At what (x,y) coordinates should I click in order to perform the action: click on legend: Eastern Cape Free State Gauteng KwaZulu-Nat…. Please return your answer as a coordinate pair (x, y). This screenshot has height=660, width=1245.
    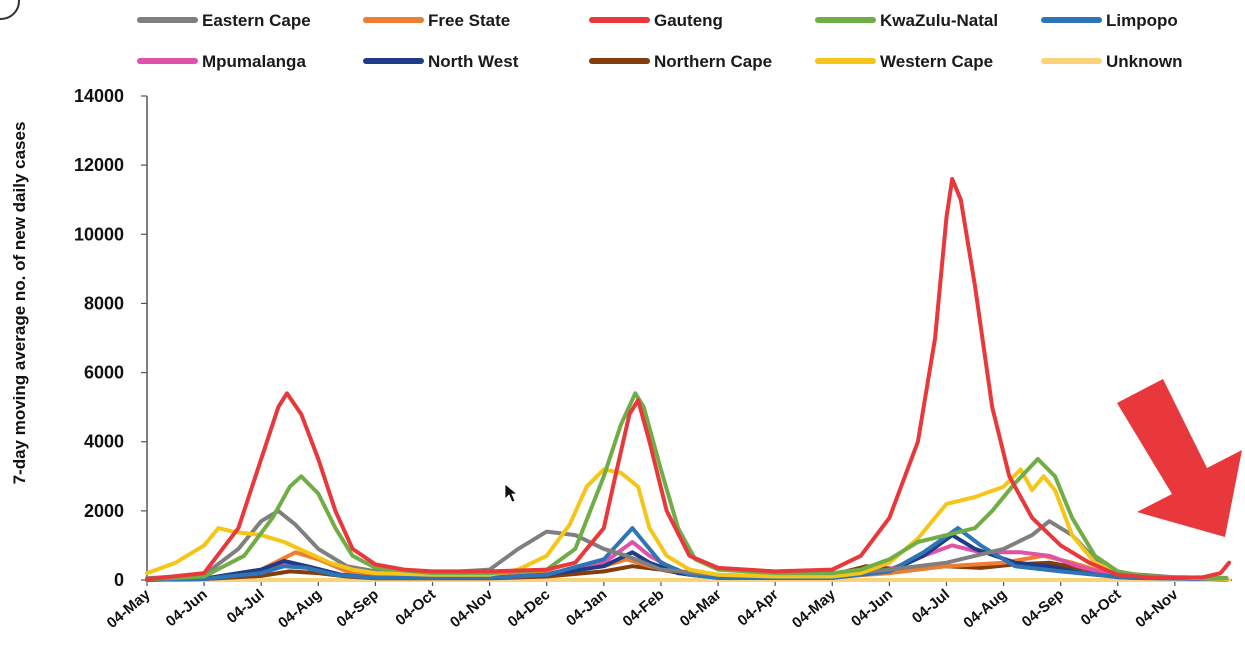
    Looking at the image, I should click on (660, 41).